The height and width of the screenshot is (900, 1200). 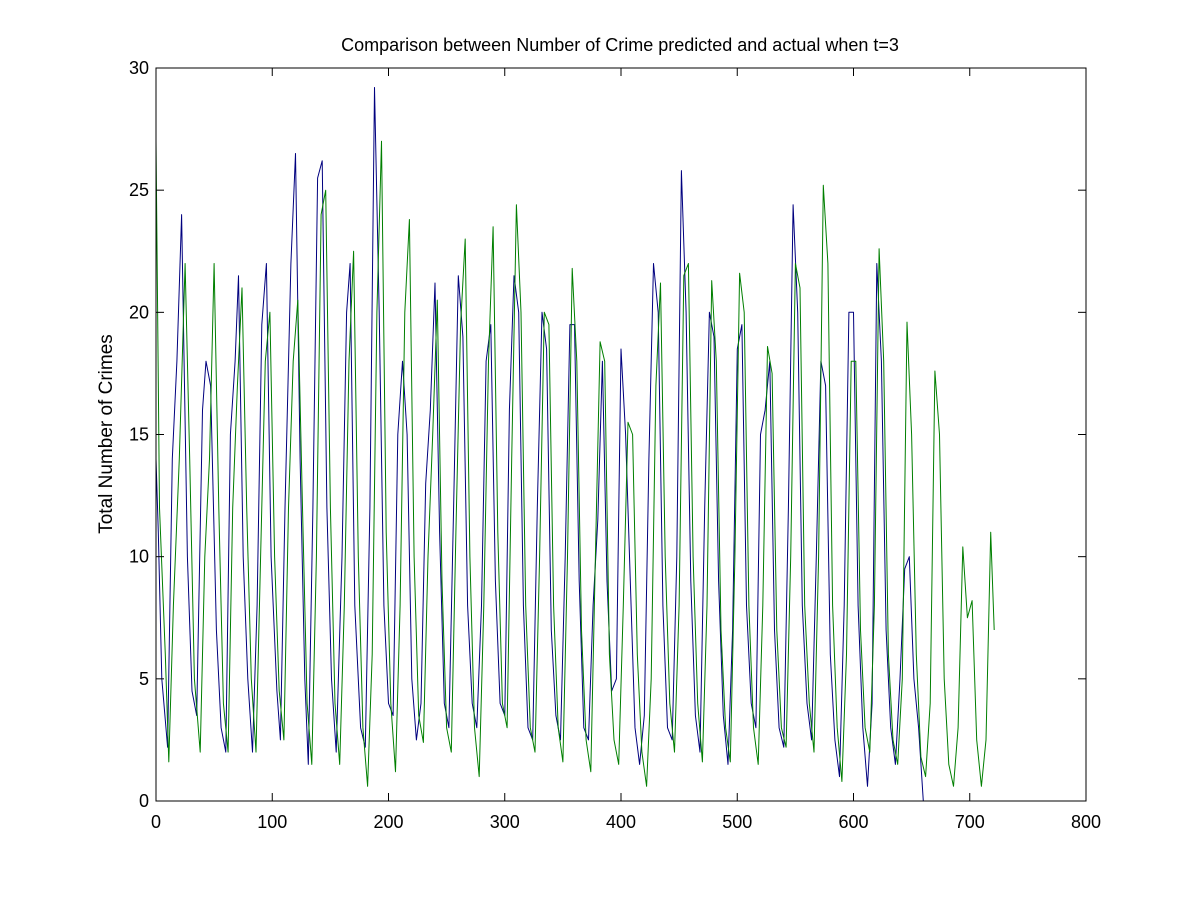 I want to click on x-tick-label: 300, so click(x=505, y=822).